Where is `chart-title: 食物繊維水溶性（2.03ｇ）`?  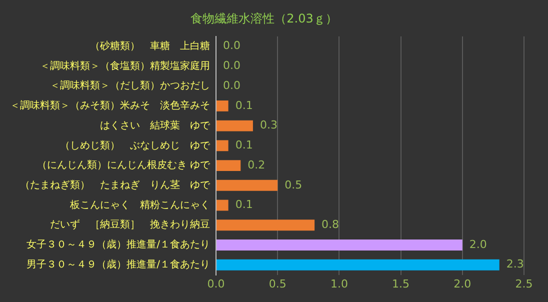 chart-title: 食物繊維水溶性（2.03ｇ） is located at coordinates (264, 18).